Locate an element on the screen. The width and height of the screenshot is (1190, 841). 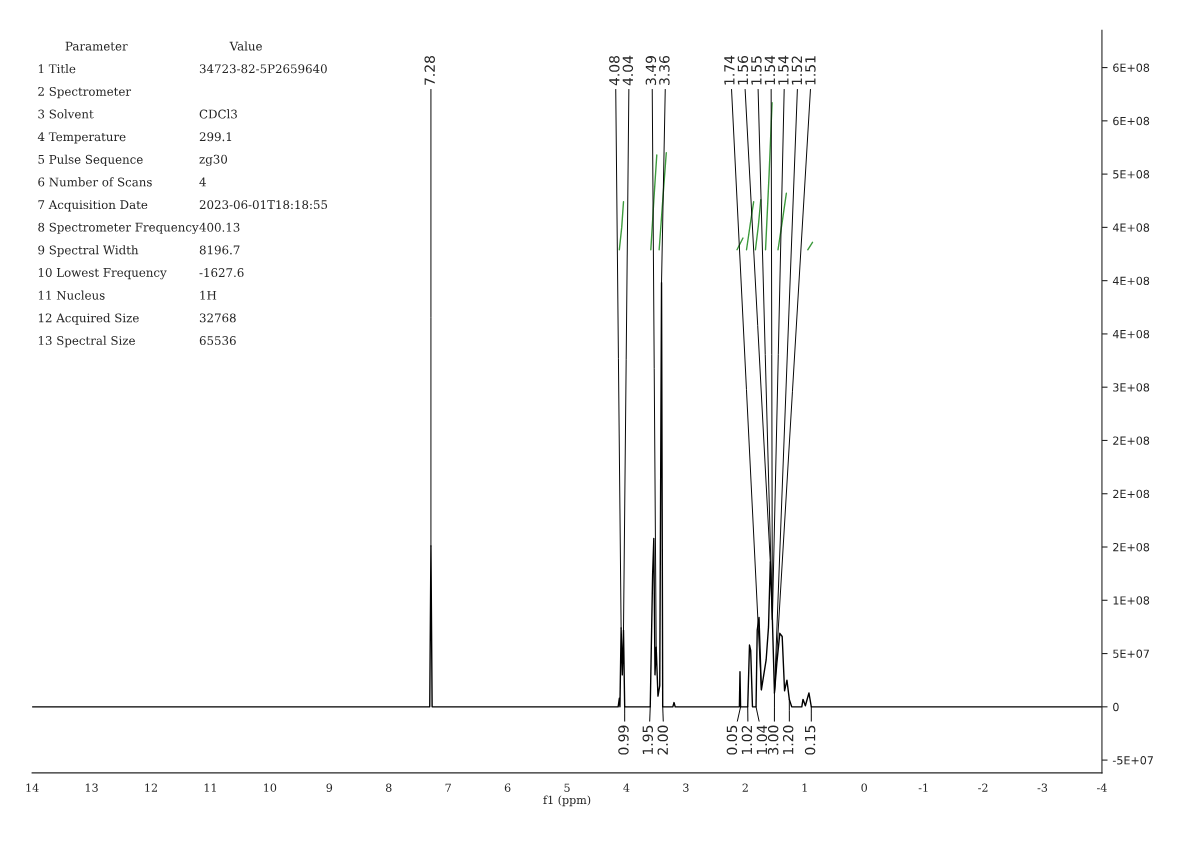
text: 4 Temperature 299.1 is located at coordinates (134, 138).